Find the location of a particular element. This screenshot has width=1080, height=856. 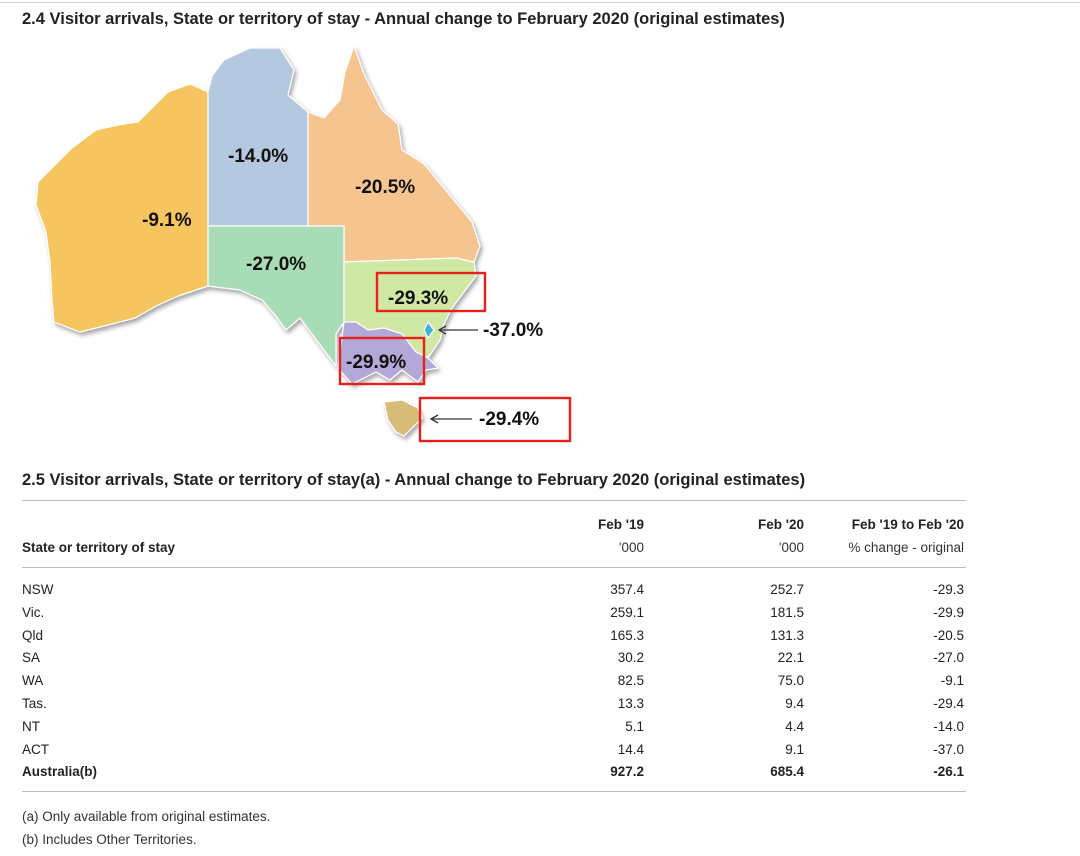

region-tas is located at coordinates (403, 418).